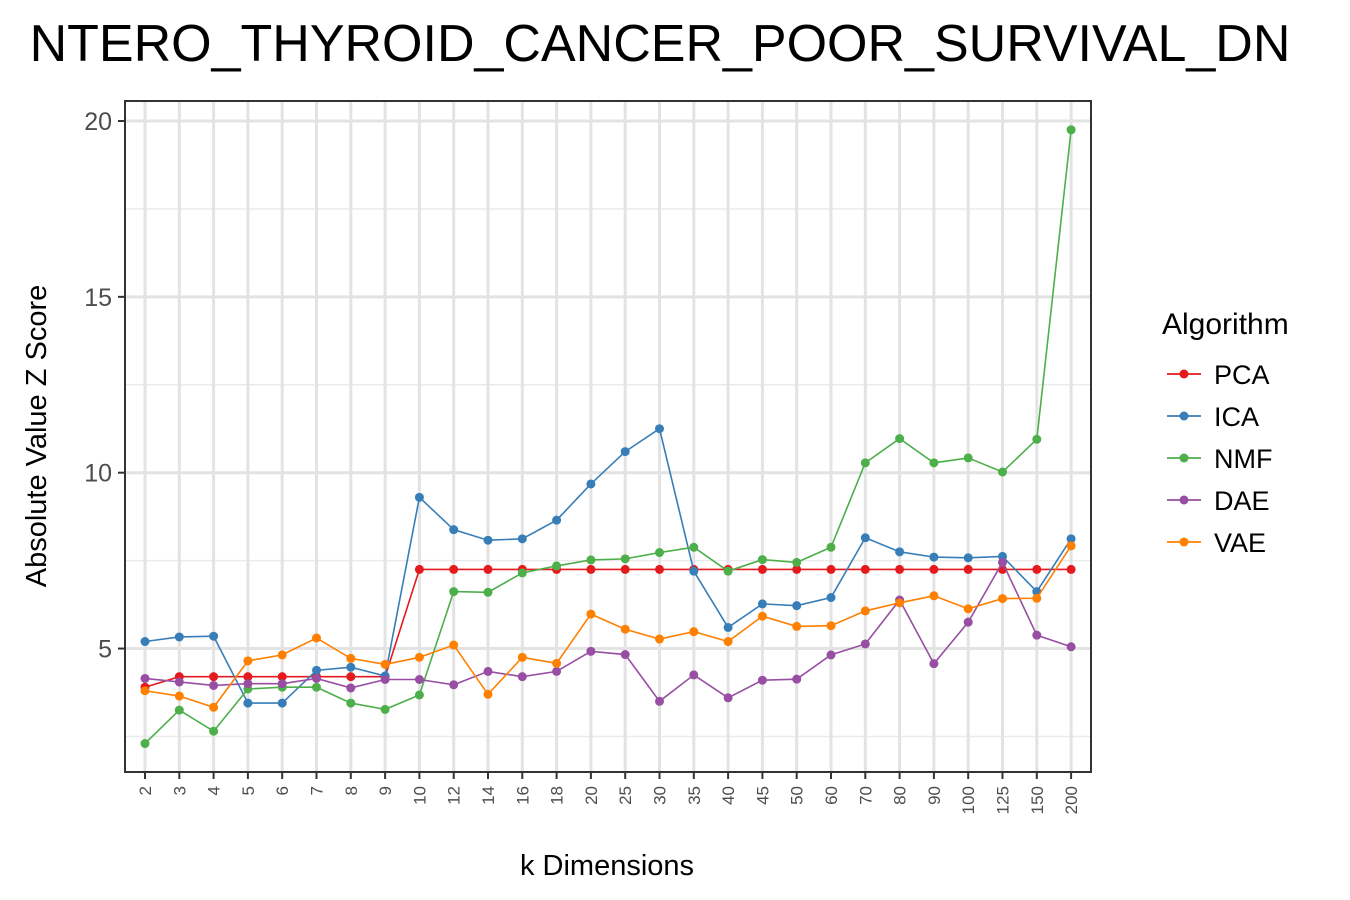  Describe the element at coordinates (675, 48) in the screenshot. I see `chart-title-container: NTERO_THYROID_CANCER_POOR_SURVIVAL_DN` at that location.